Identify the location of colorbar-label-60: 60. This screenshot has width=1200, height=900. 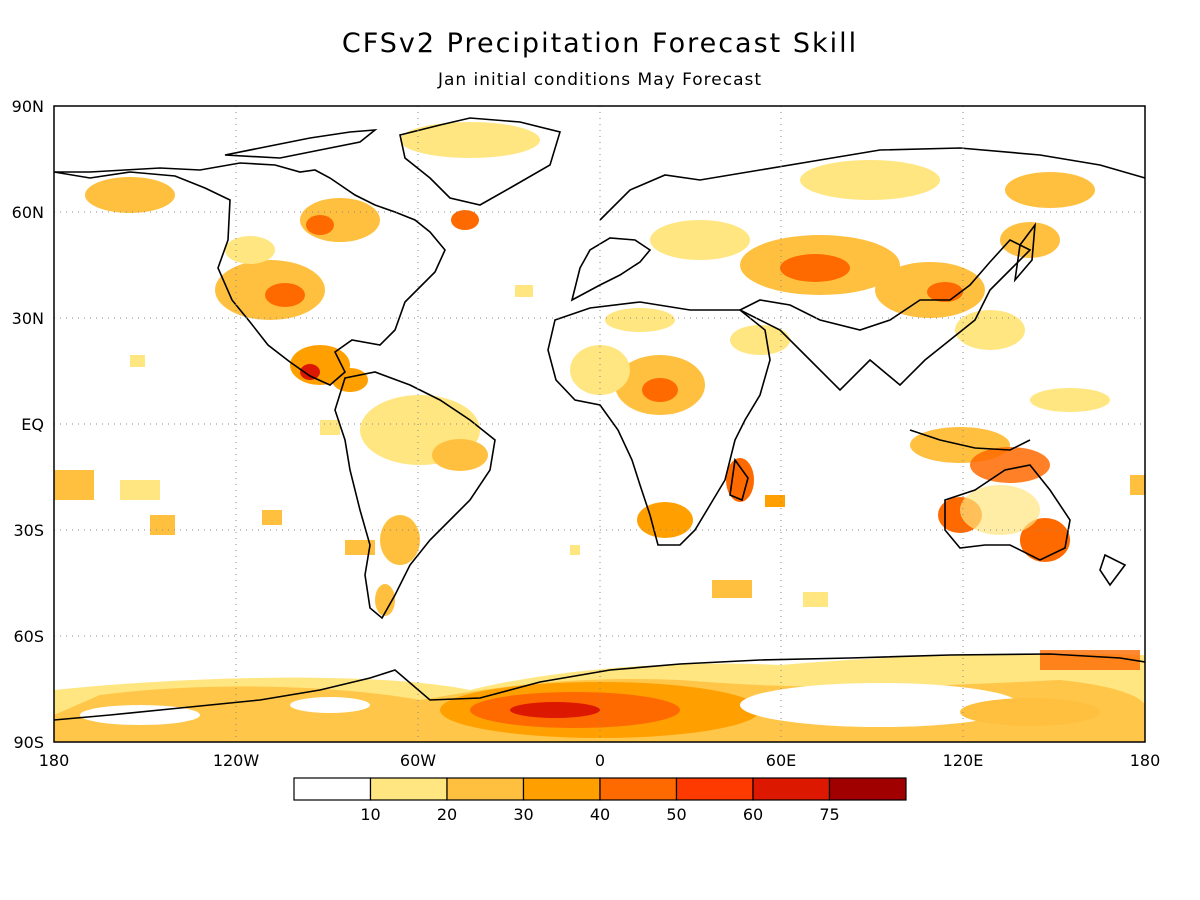
(753, 814).